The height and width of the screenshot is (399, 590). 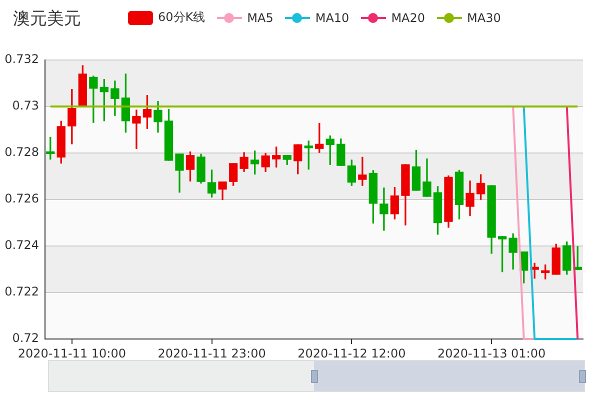 I want to click on y-tick-label: 0.73, so click(x=25, y=105).